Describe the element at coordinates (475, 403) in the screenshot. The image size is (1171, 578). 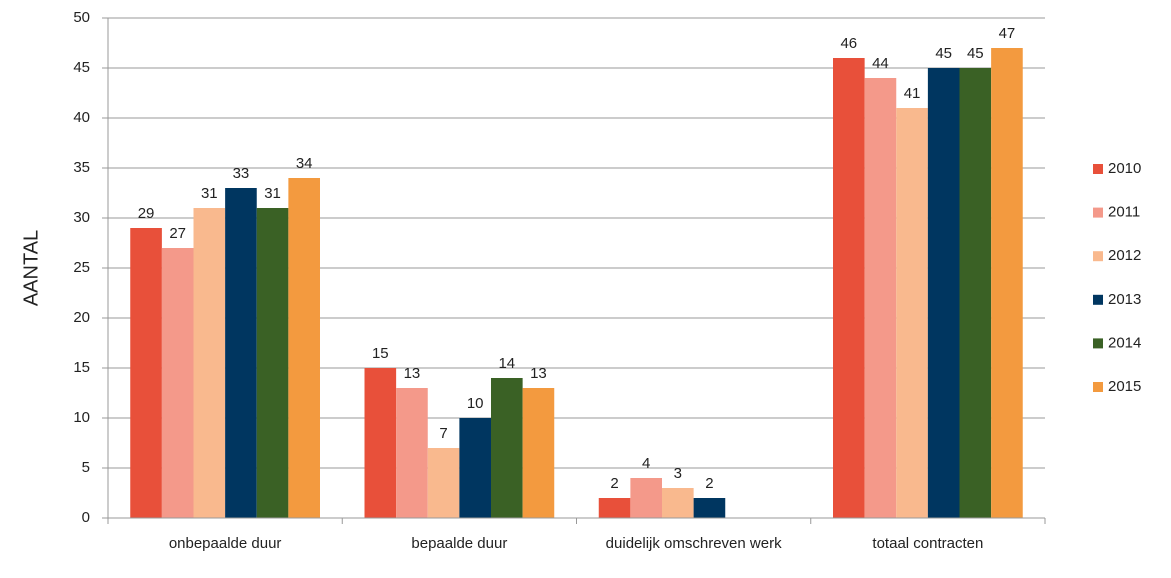
I see `data-label: 10` at that location.